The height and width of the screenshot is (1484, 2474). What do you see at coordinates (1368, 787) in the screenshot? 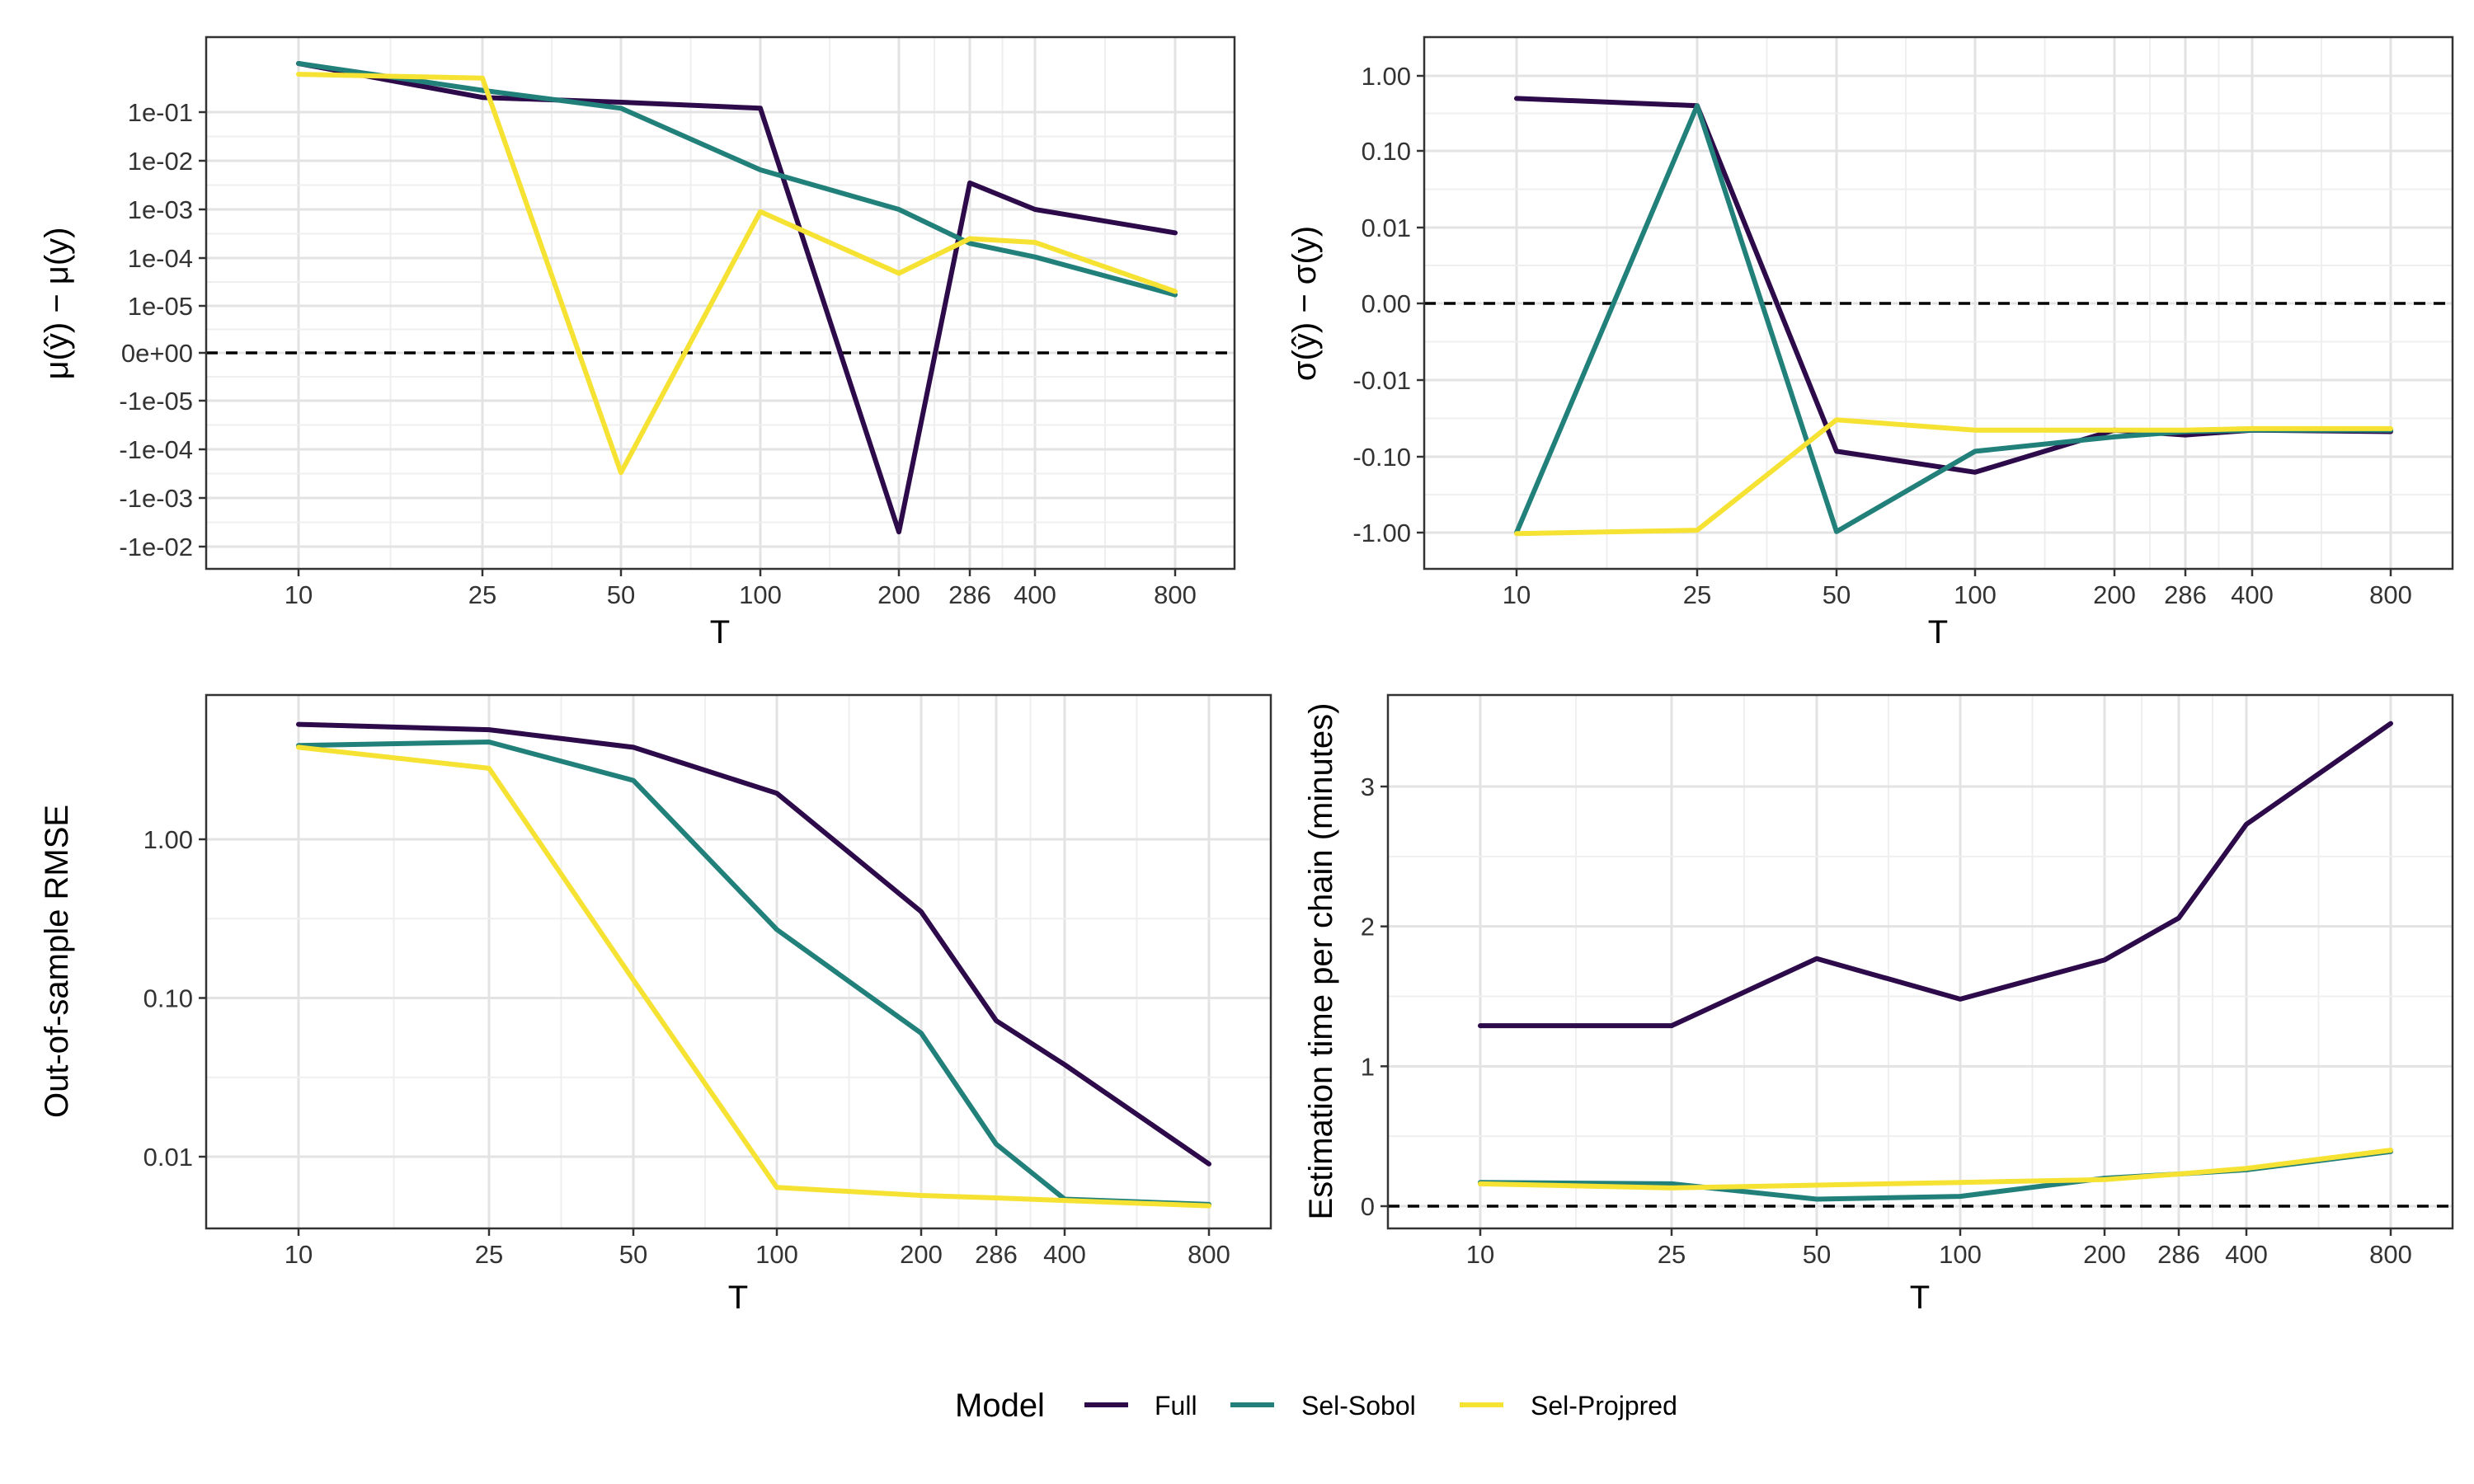
I see `y-tick-label: 3` at bounding box center [1368, 787].